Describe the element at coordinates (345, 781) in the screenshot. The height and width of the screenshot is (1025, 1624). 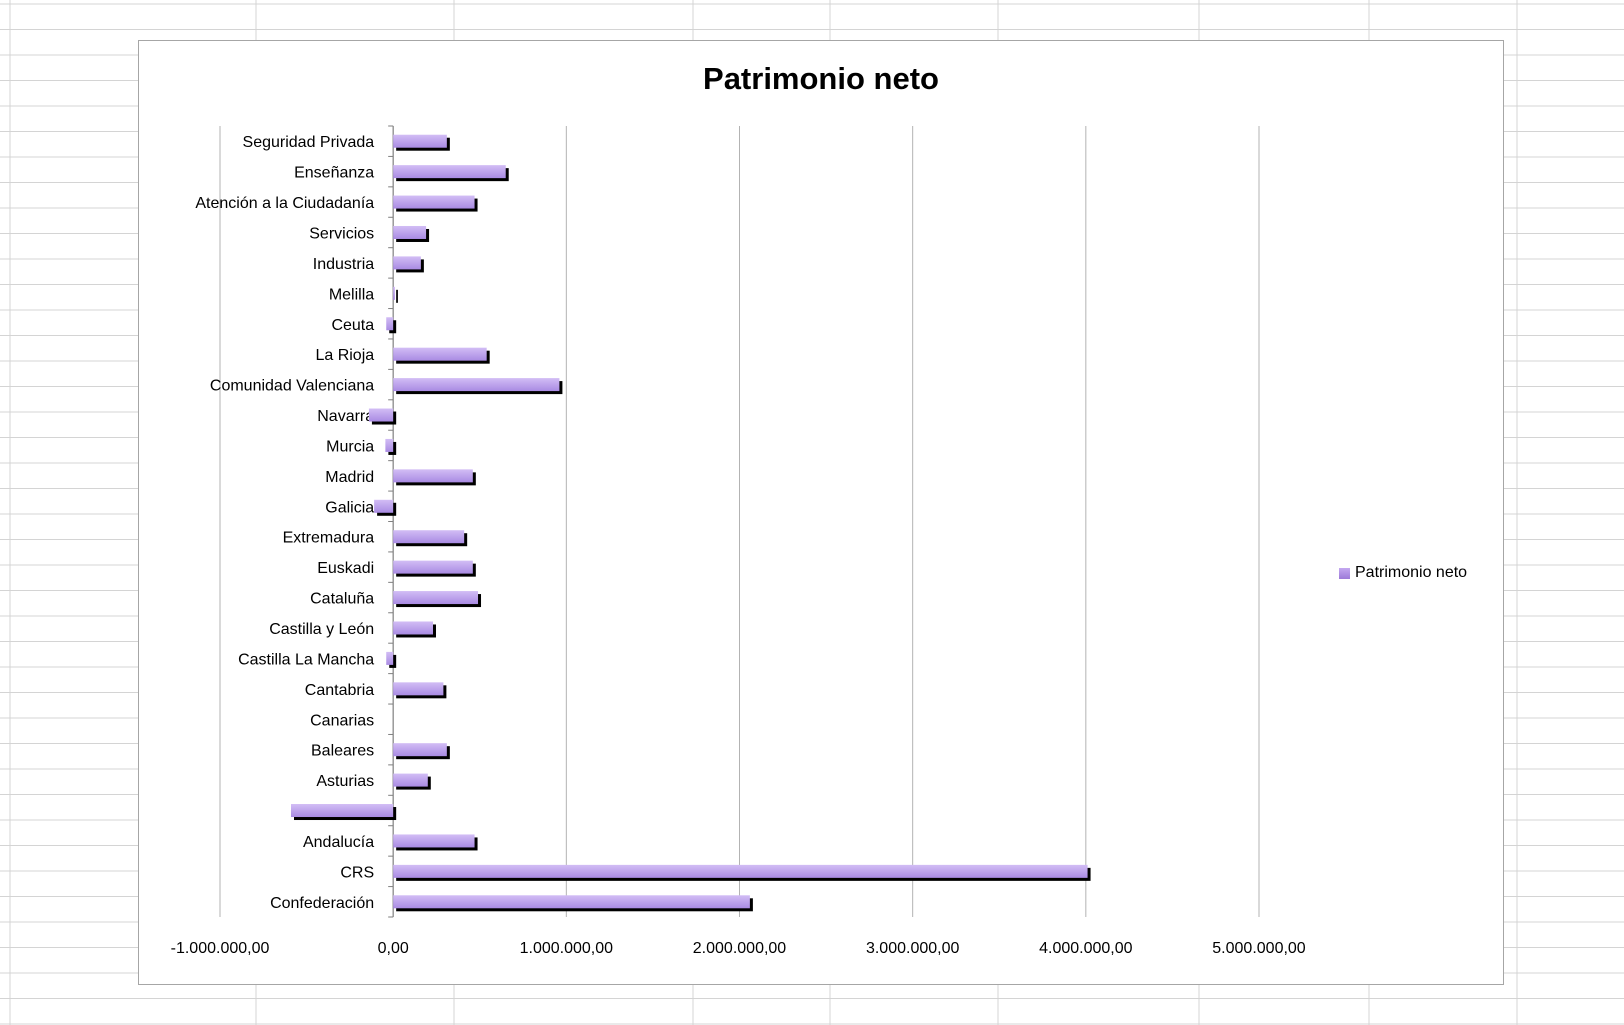
I see `category-label: Asturias` at that location.